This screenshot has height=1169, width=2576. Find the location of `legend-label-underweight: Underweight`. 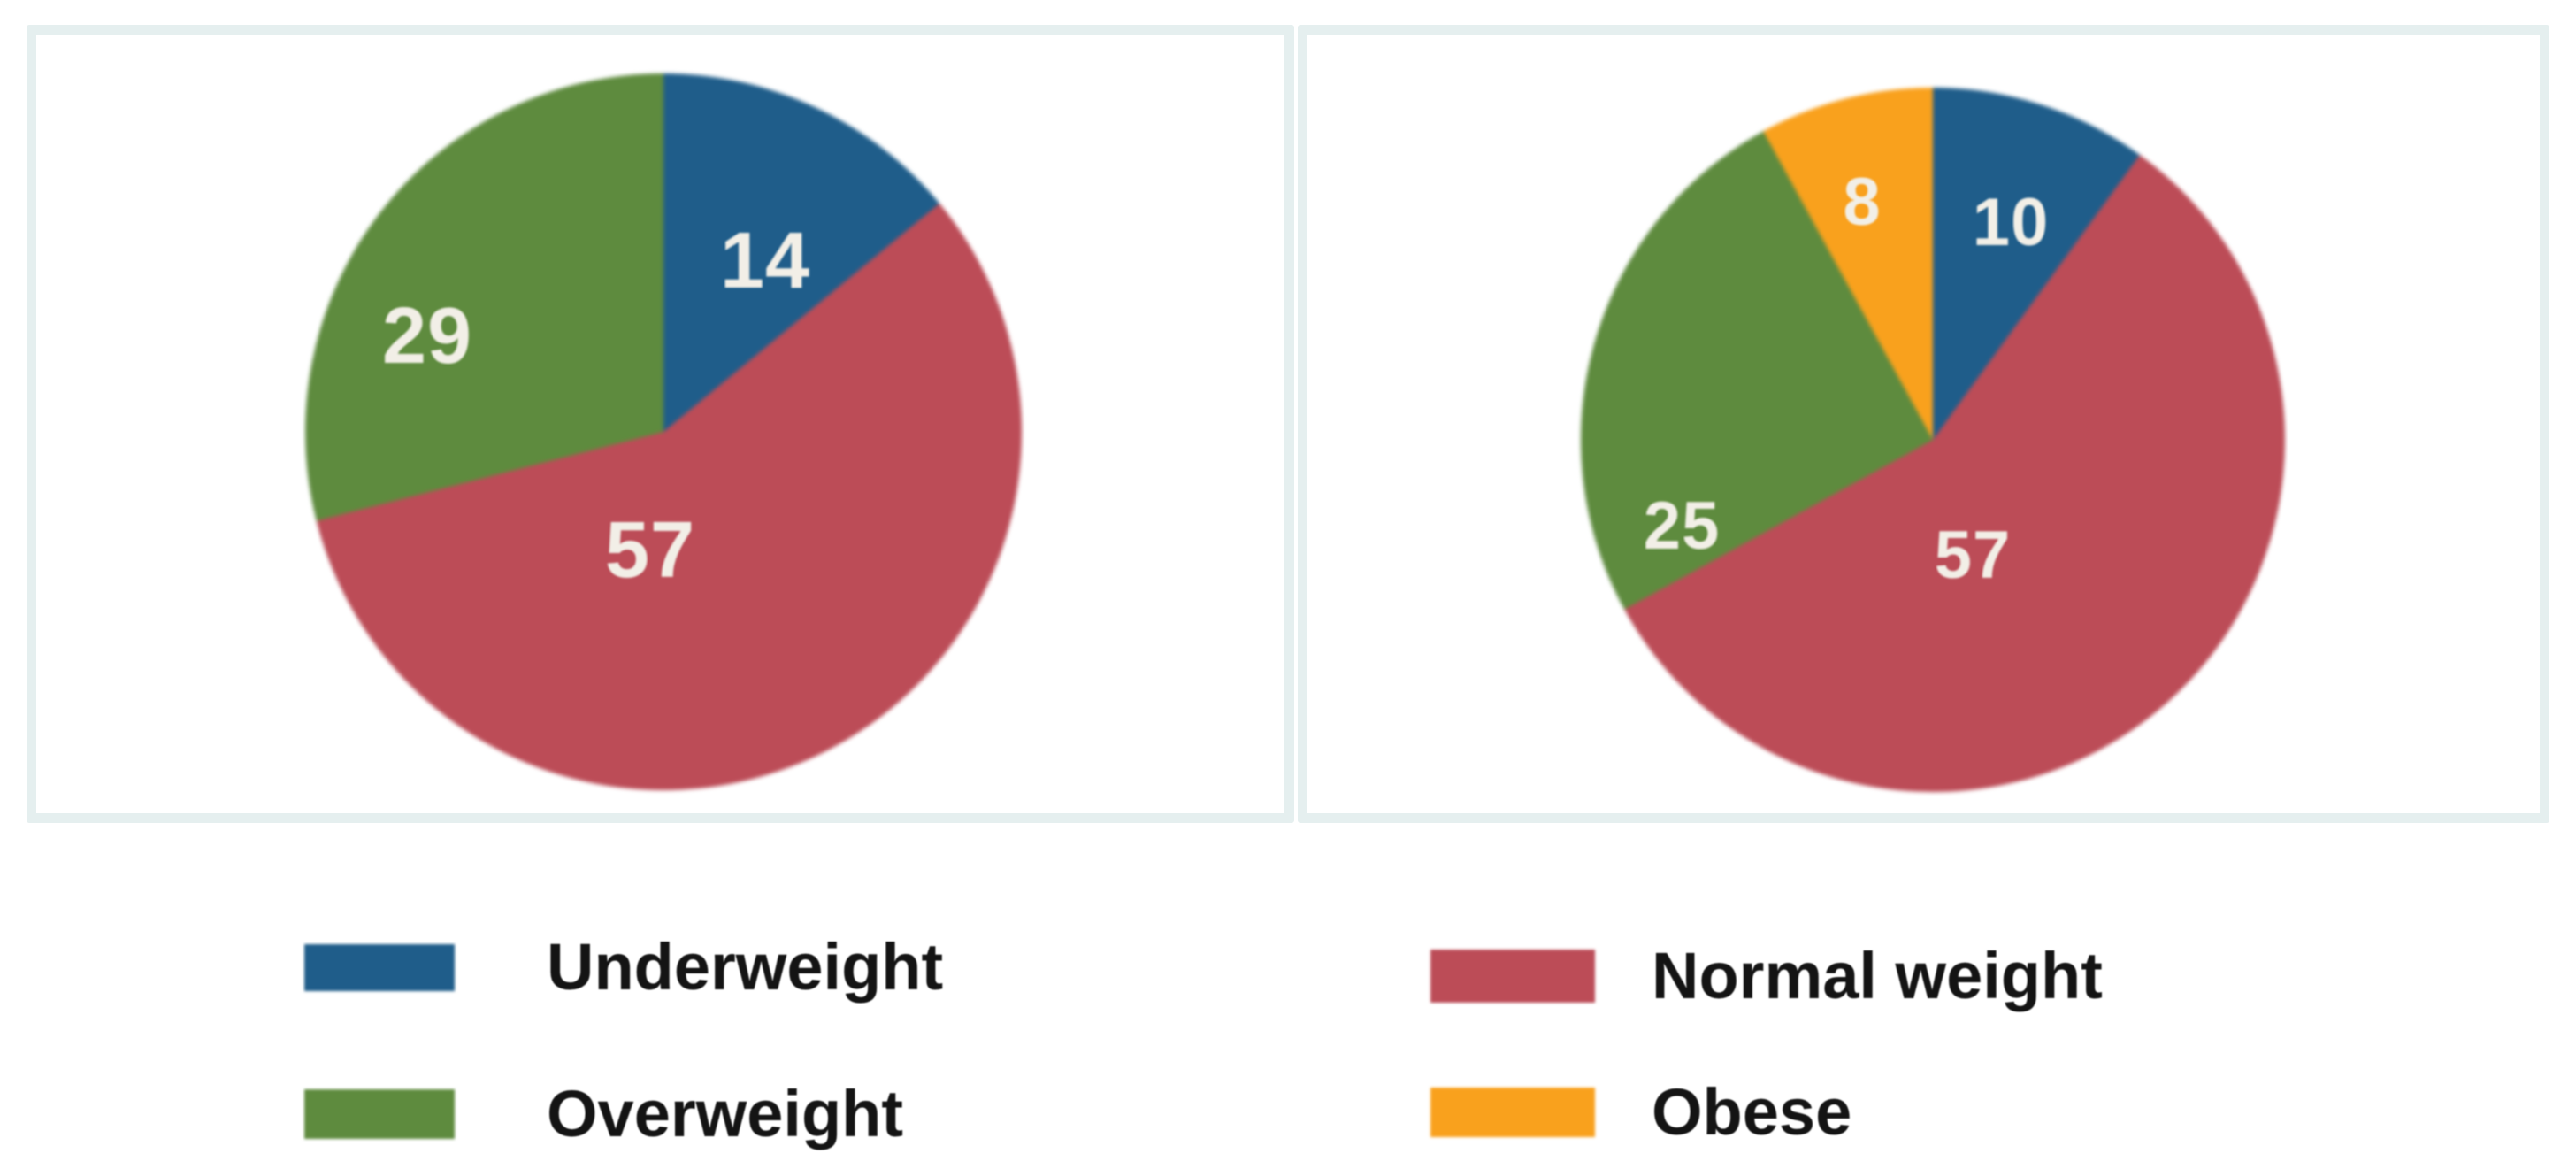

legend-label-underweight: Underweight is located at coordinates (745, 967).